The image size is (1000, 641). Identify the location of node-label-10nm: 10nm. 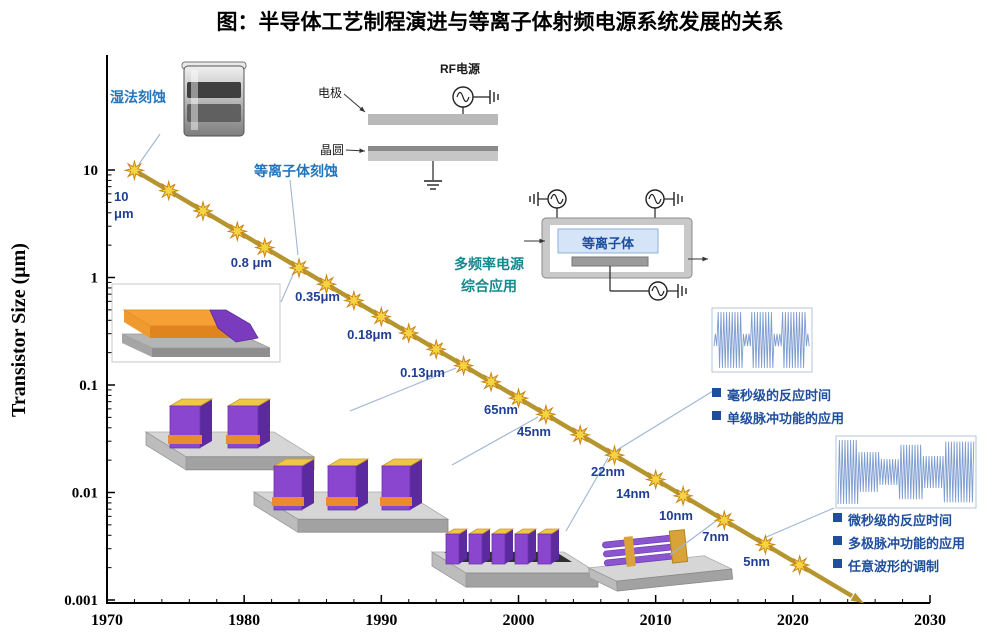
(676, 515).